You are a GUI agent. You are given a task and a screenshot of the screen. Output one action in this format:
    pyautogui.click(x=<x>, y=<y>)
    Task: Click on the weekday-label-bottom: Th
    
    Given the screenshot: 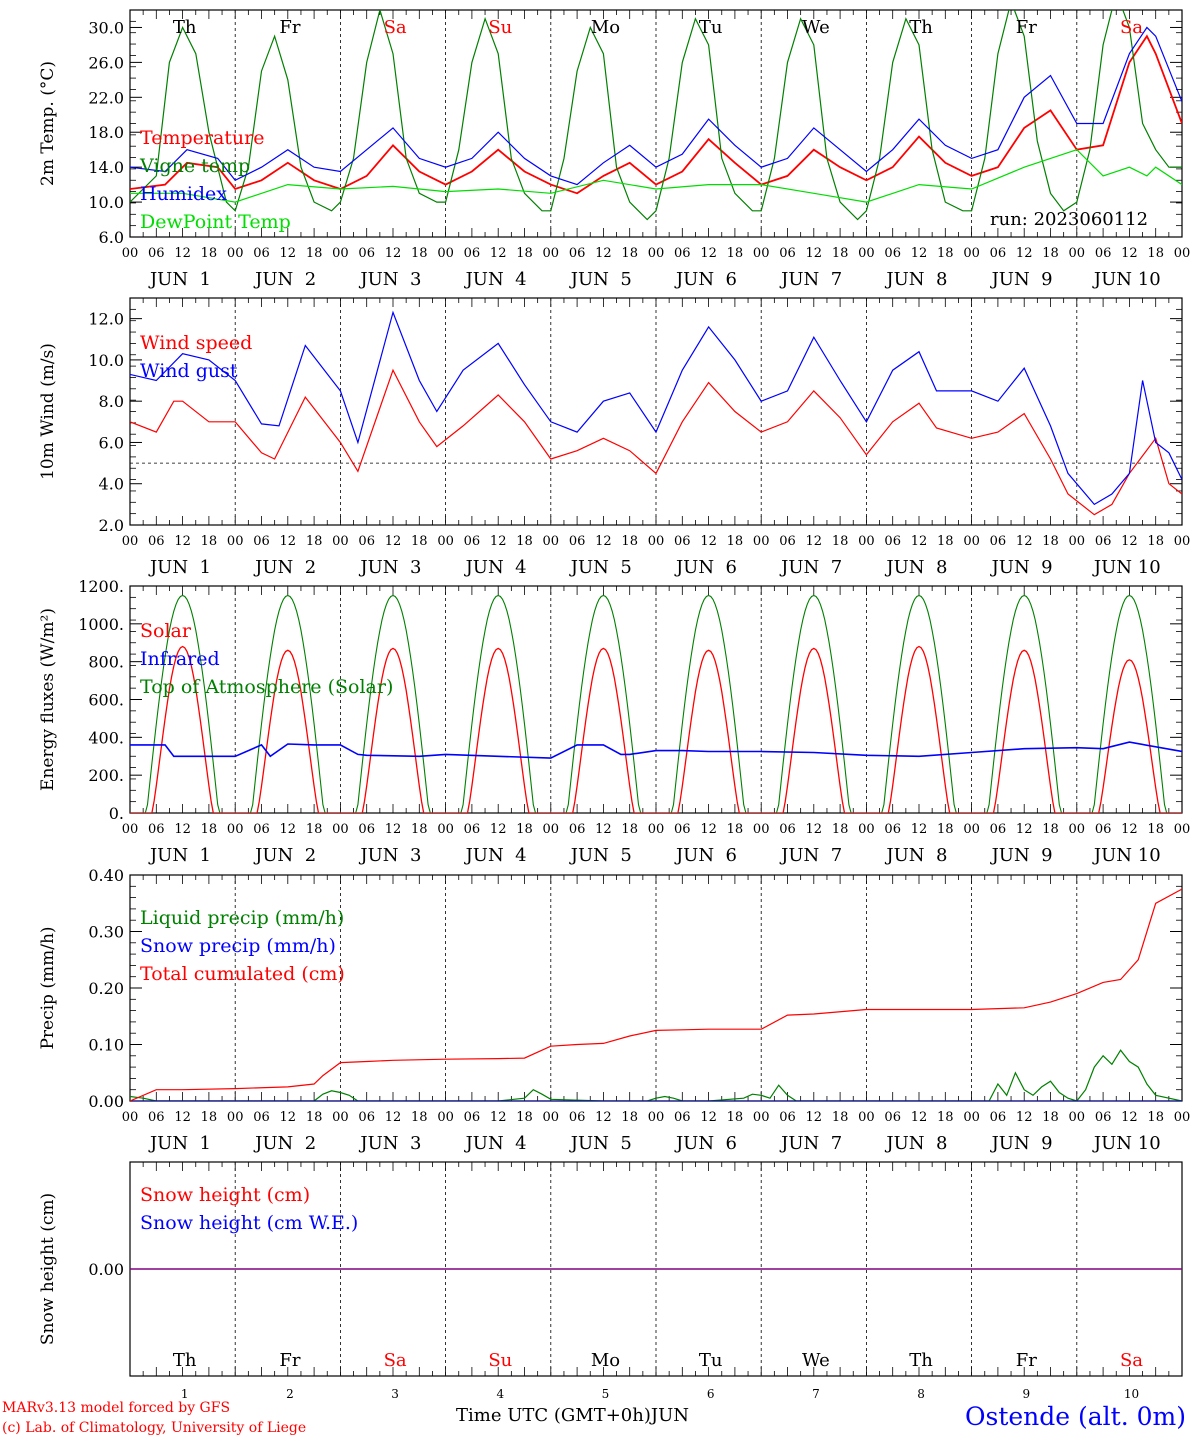 What is the action you would take?
    pyautogui.click(x=921, y=1360)
    